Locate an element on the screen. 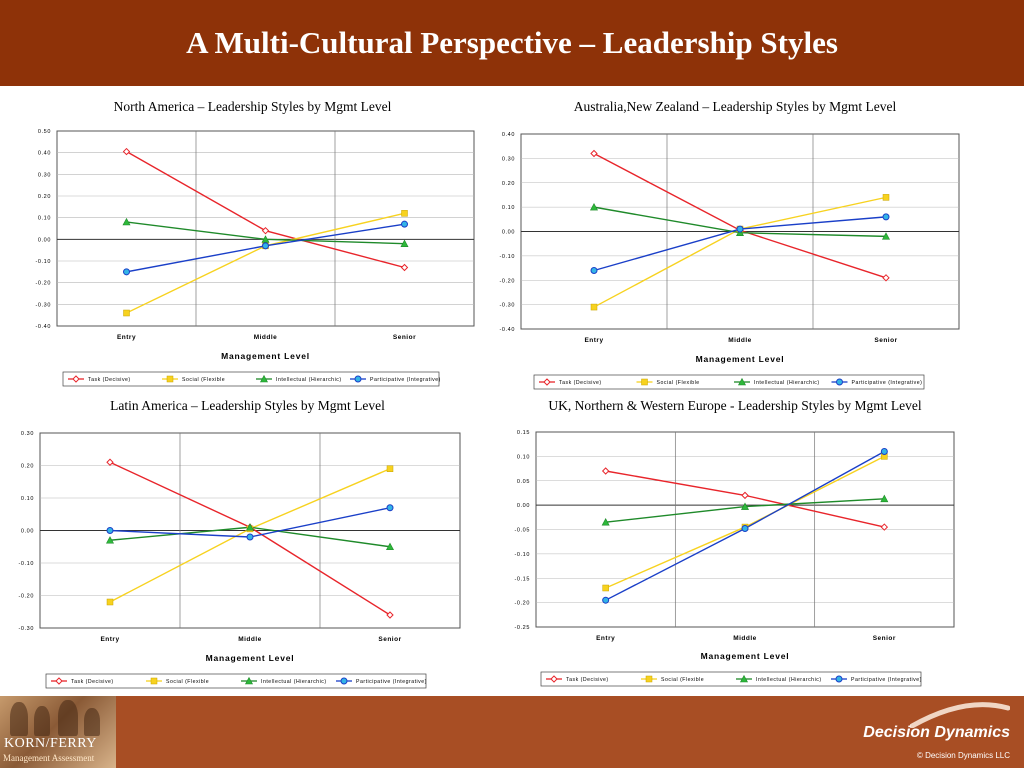 The height and width of the screenshot is (768, 1024). chart-2-series-social-point is located at coordinates (886, 197).